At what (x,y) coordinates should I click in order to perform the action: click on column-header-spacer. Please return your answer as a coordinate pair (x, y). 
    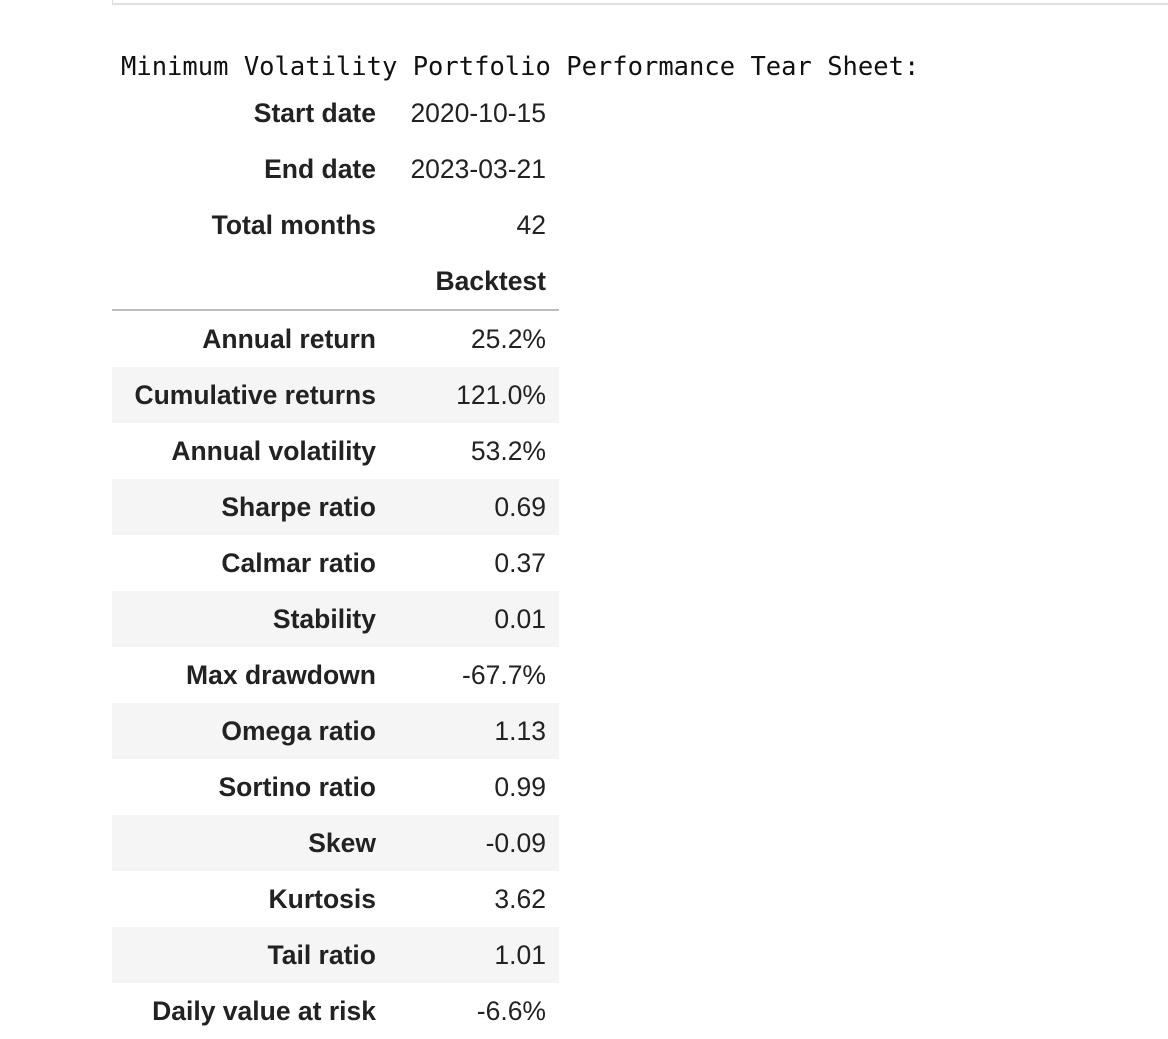
    Looking at the image, I should click on (250, 282).